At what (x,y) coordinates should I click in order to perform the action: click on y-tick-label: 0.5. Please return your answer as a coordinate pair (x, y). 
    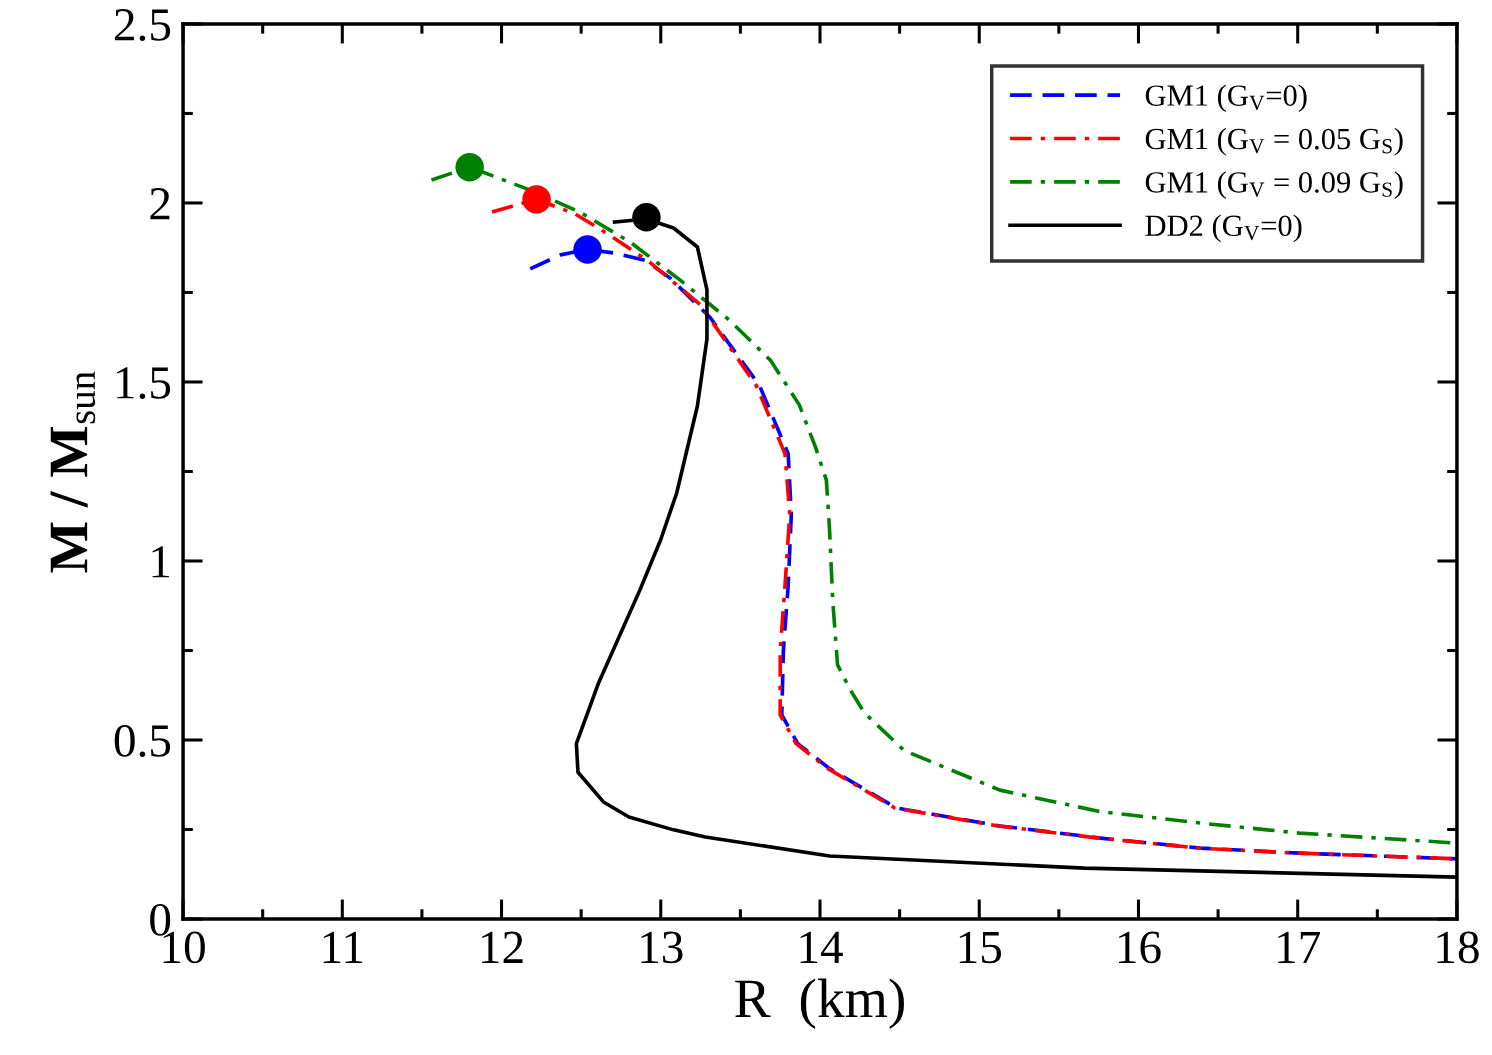
    Looking at the image, I should click on (142, 741).